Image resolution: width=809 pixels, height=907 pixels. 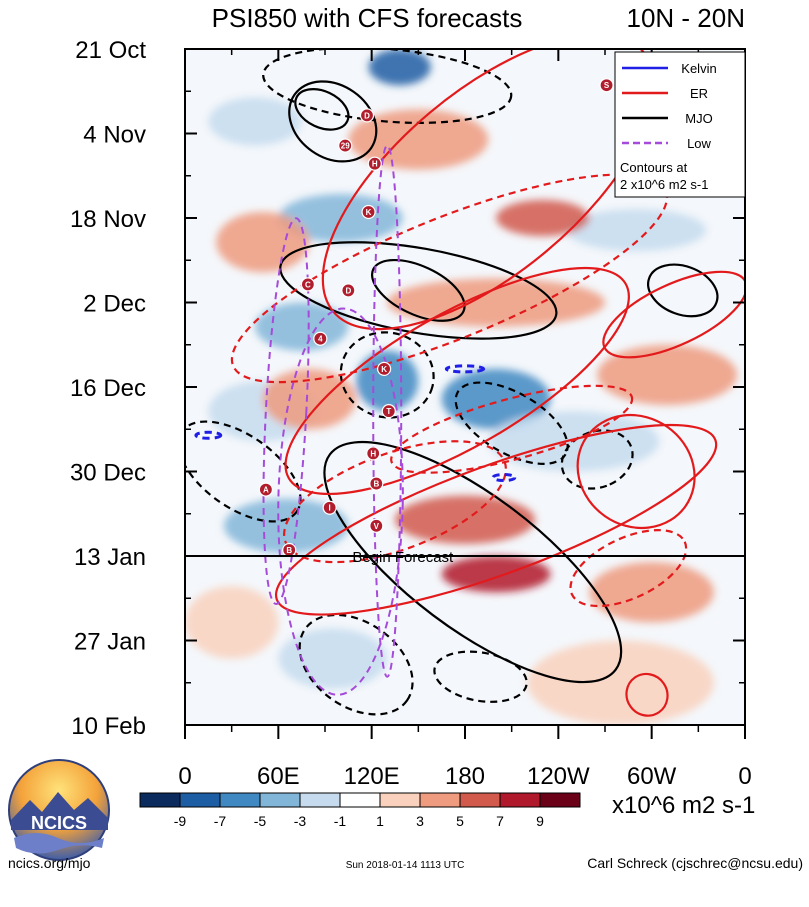 What do you see at coordinates (220, 821) in the screenshot?
I see `colorbar-label-1: -7` at bounding box center [220, 821].